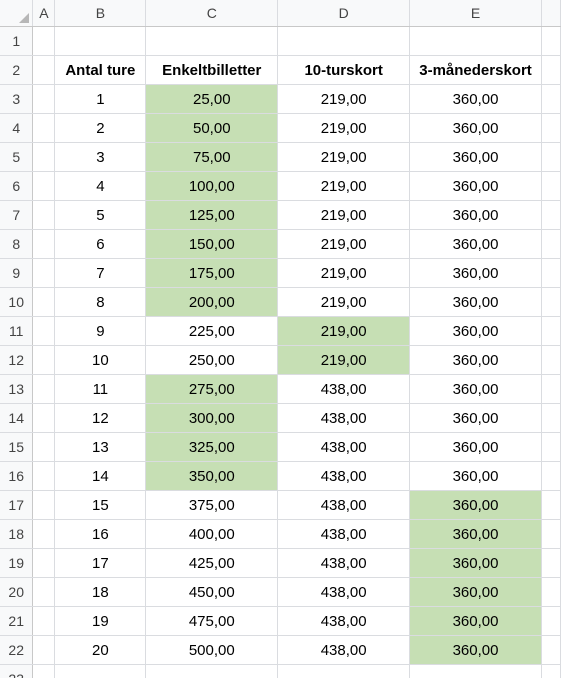 This screenshot has height=678, width=561. I want to click on table-cell: 100,00, so click(212, 186).